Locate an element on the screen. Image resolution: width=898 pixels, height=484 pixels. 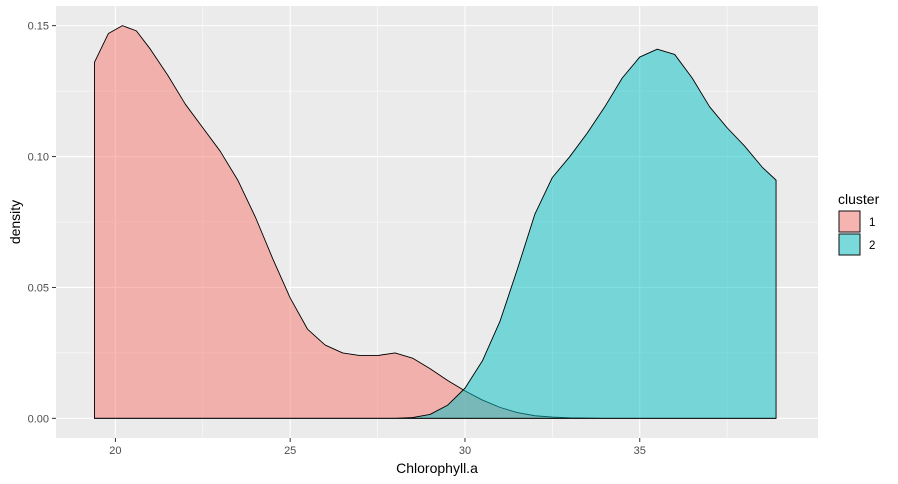
x-axis: 20 25 30 35 is located at coordinates (377, 447).